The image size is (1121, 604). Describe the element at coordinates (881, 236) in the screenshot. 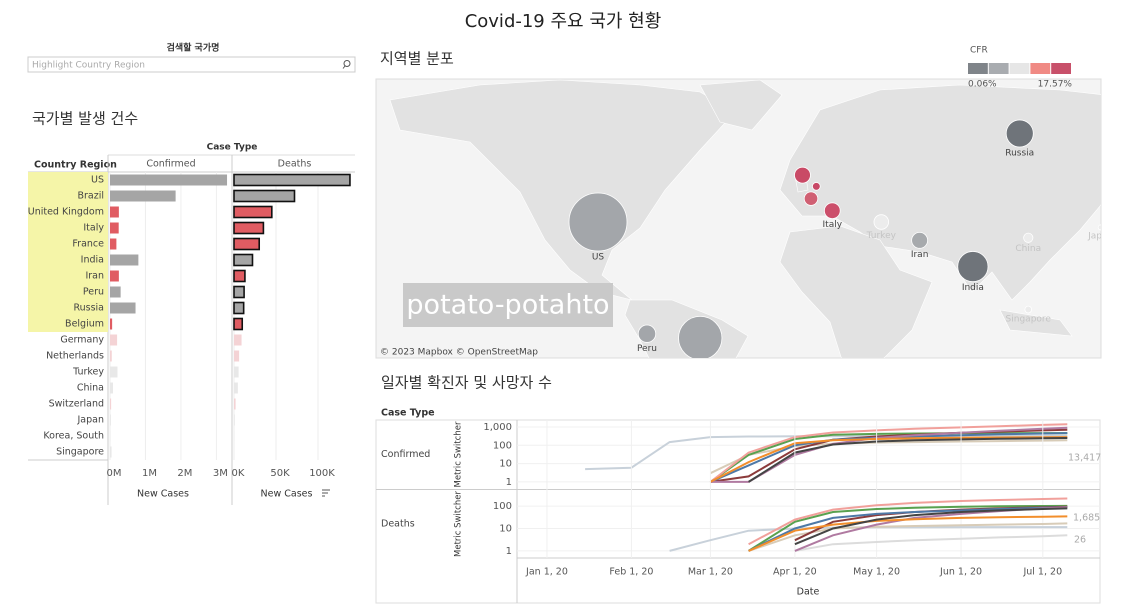

I see `bubble-label: Turkey` at that location.